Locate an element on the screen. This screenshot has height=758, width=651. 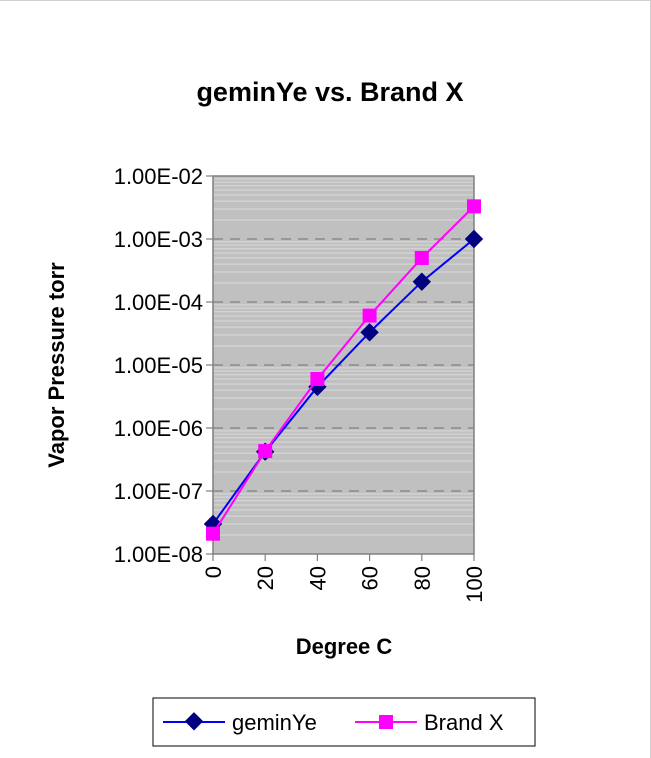
x-tick-label: 0 is located at coordinates (213, 572).